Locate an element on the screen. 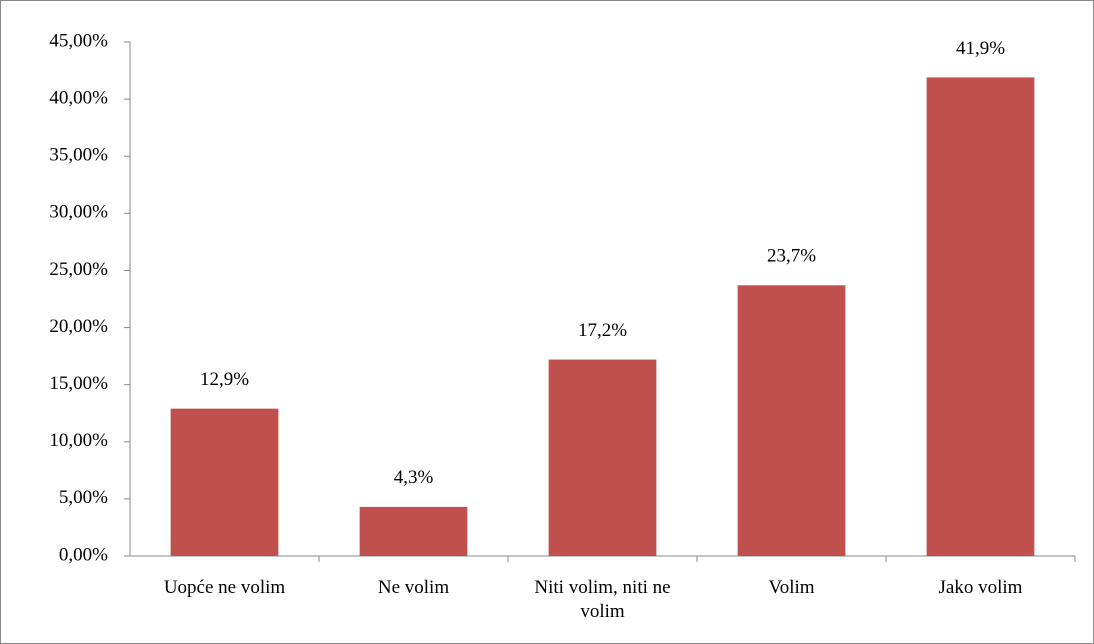  data-label: 12,9% is located at coordinates (224, 379).